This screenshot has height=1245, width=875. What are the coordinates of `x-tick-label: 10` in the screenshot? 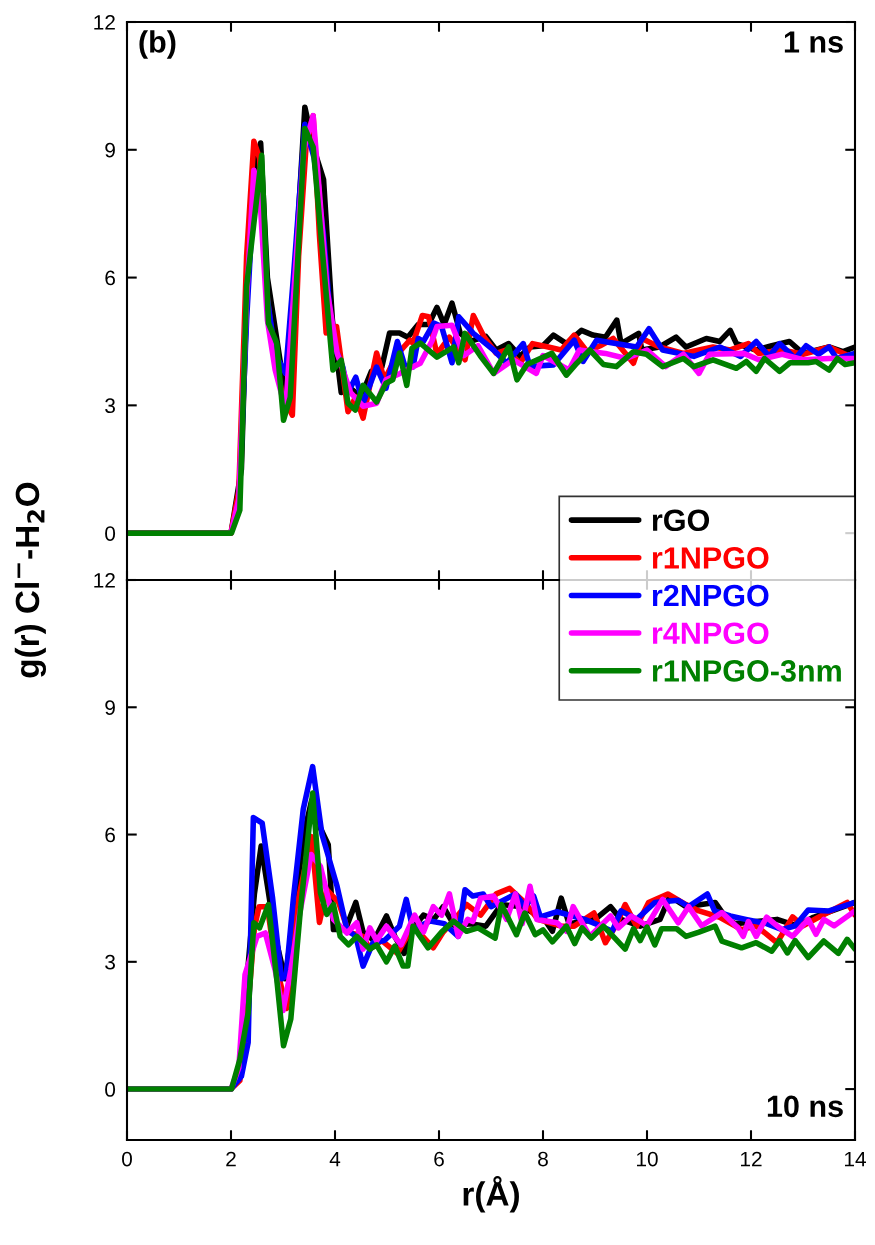 It's located at (647, 1159).